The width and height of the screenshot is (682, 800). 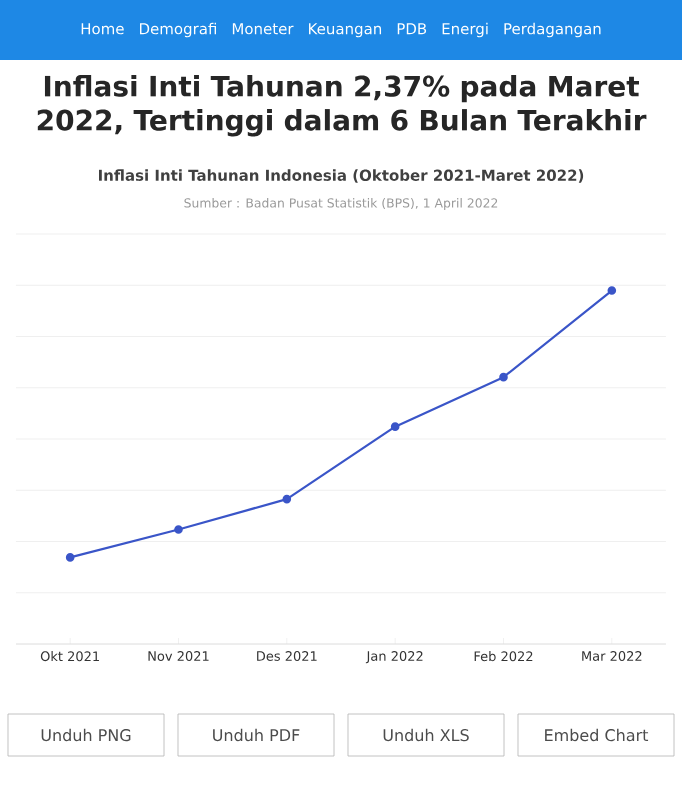 What do you see at coordinates (86, 735) in the screenshot?
I see `text: Unduh PNG` at bounding box center [86, 735].